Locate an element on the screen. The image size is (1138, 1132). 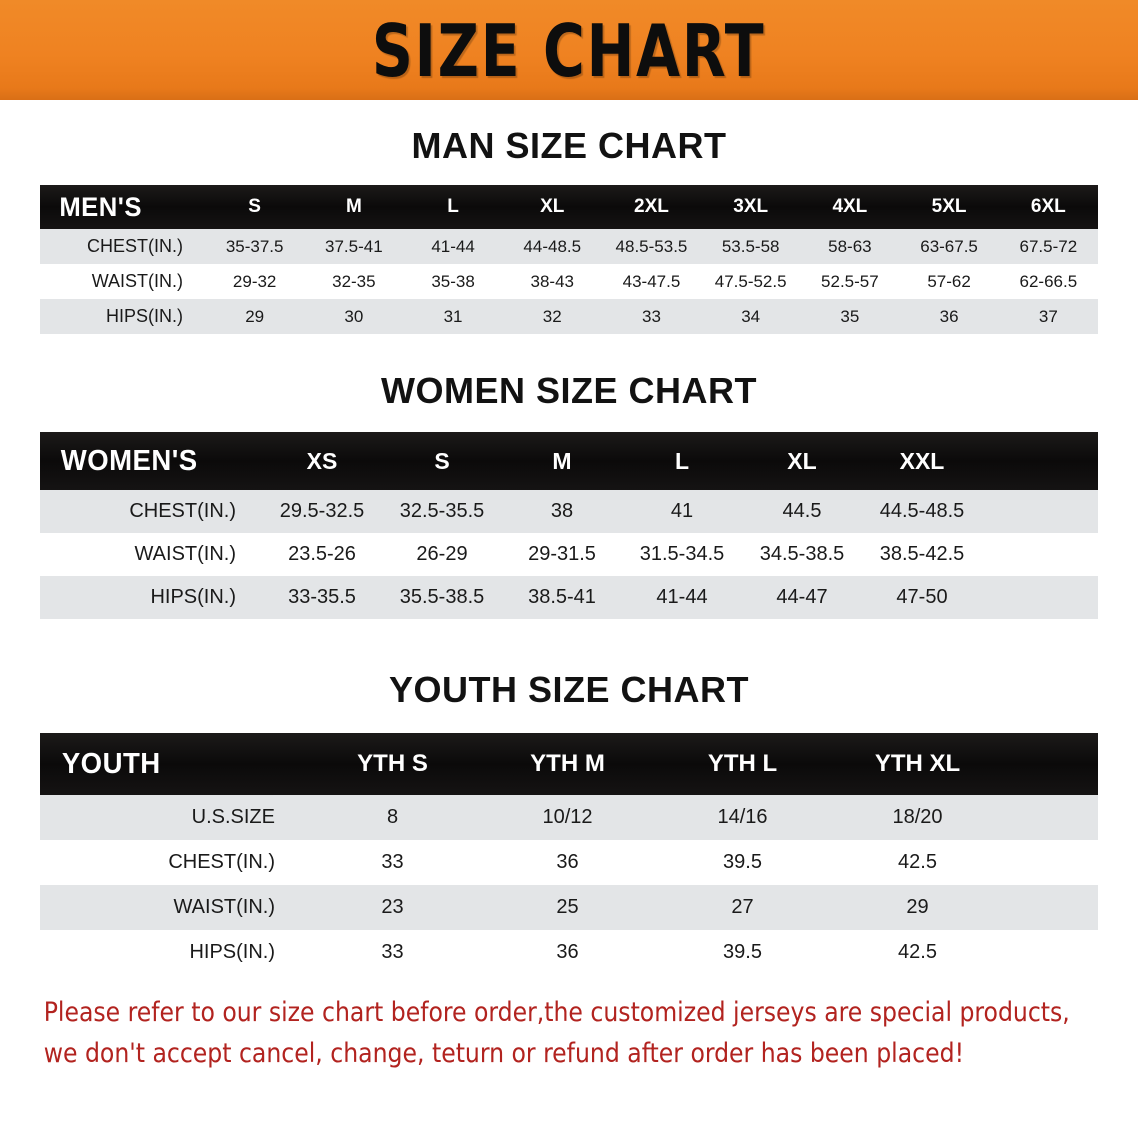
women-chest-l: 41 is located at coordinates (682, 511).